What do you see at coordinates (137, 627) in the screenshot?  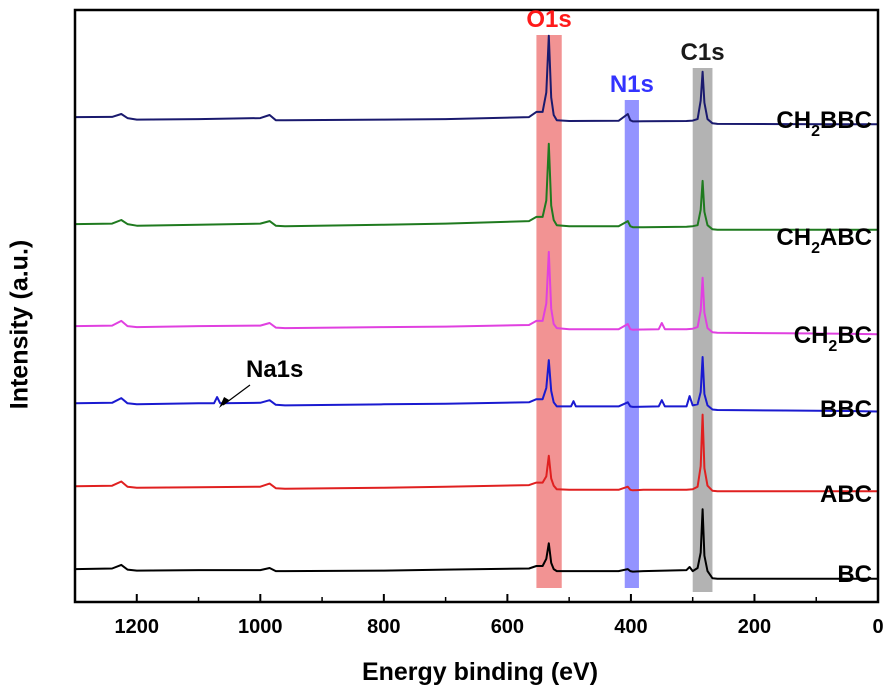 I see `x-tick-label-1200: 1200` at bounding box center [137, 627].